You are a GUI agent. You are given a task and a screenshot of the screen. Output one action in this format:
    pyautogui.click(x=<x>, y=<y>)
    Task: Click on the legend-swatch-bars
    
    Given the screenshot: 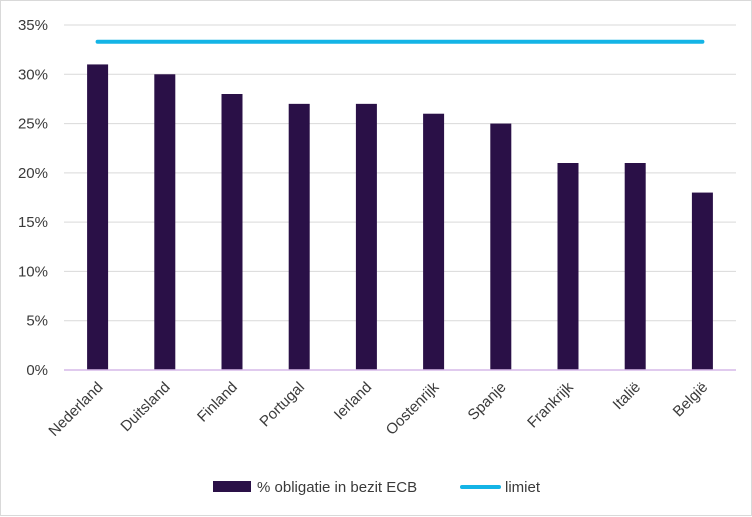 What is the action you would take?
    pyautogui.click(x=232, y=486)
    